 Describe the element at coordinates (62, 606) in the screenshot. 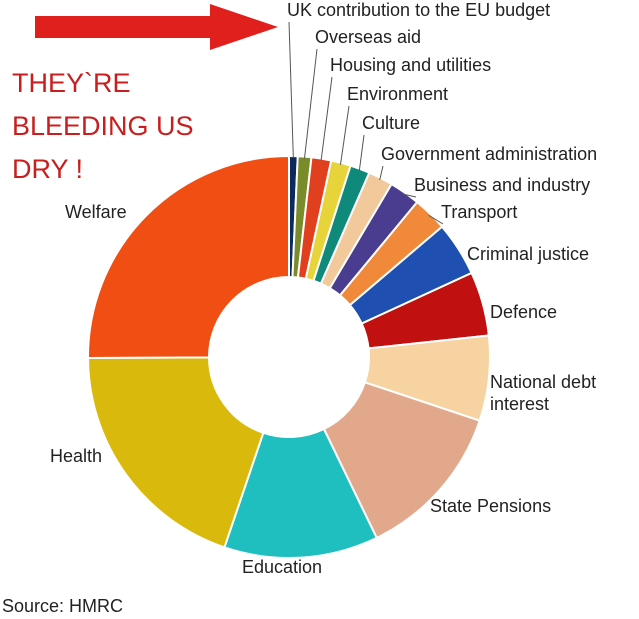

I see `source: Source: HMRC` at that location.